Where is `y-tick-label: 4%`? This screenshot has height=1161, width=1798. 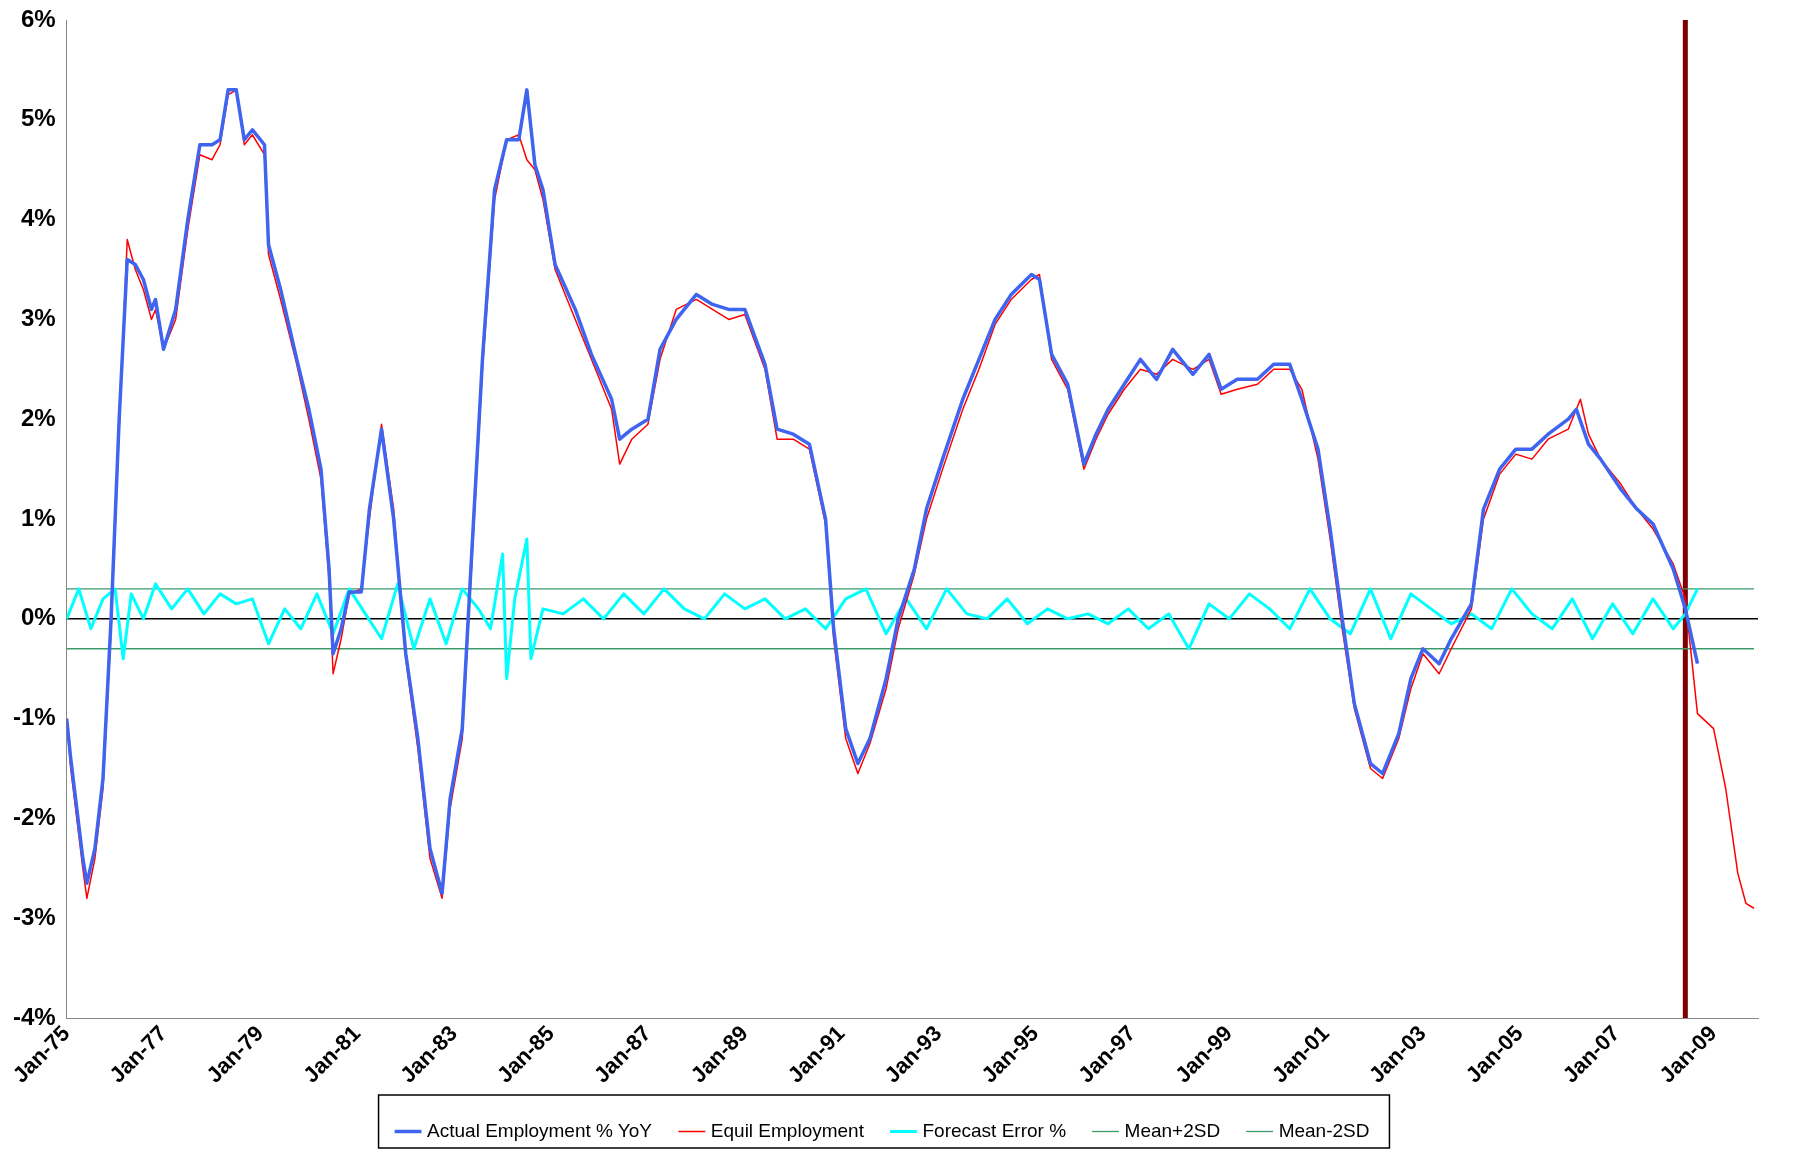 y-tick-label: 4% is located at coordinates (38, 218).